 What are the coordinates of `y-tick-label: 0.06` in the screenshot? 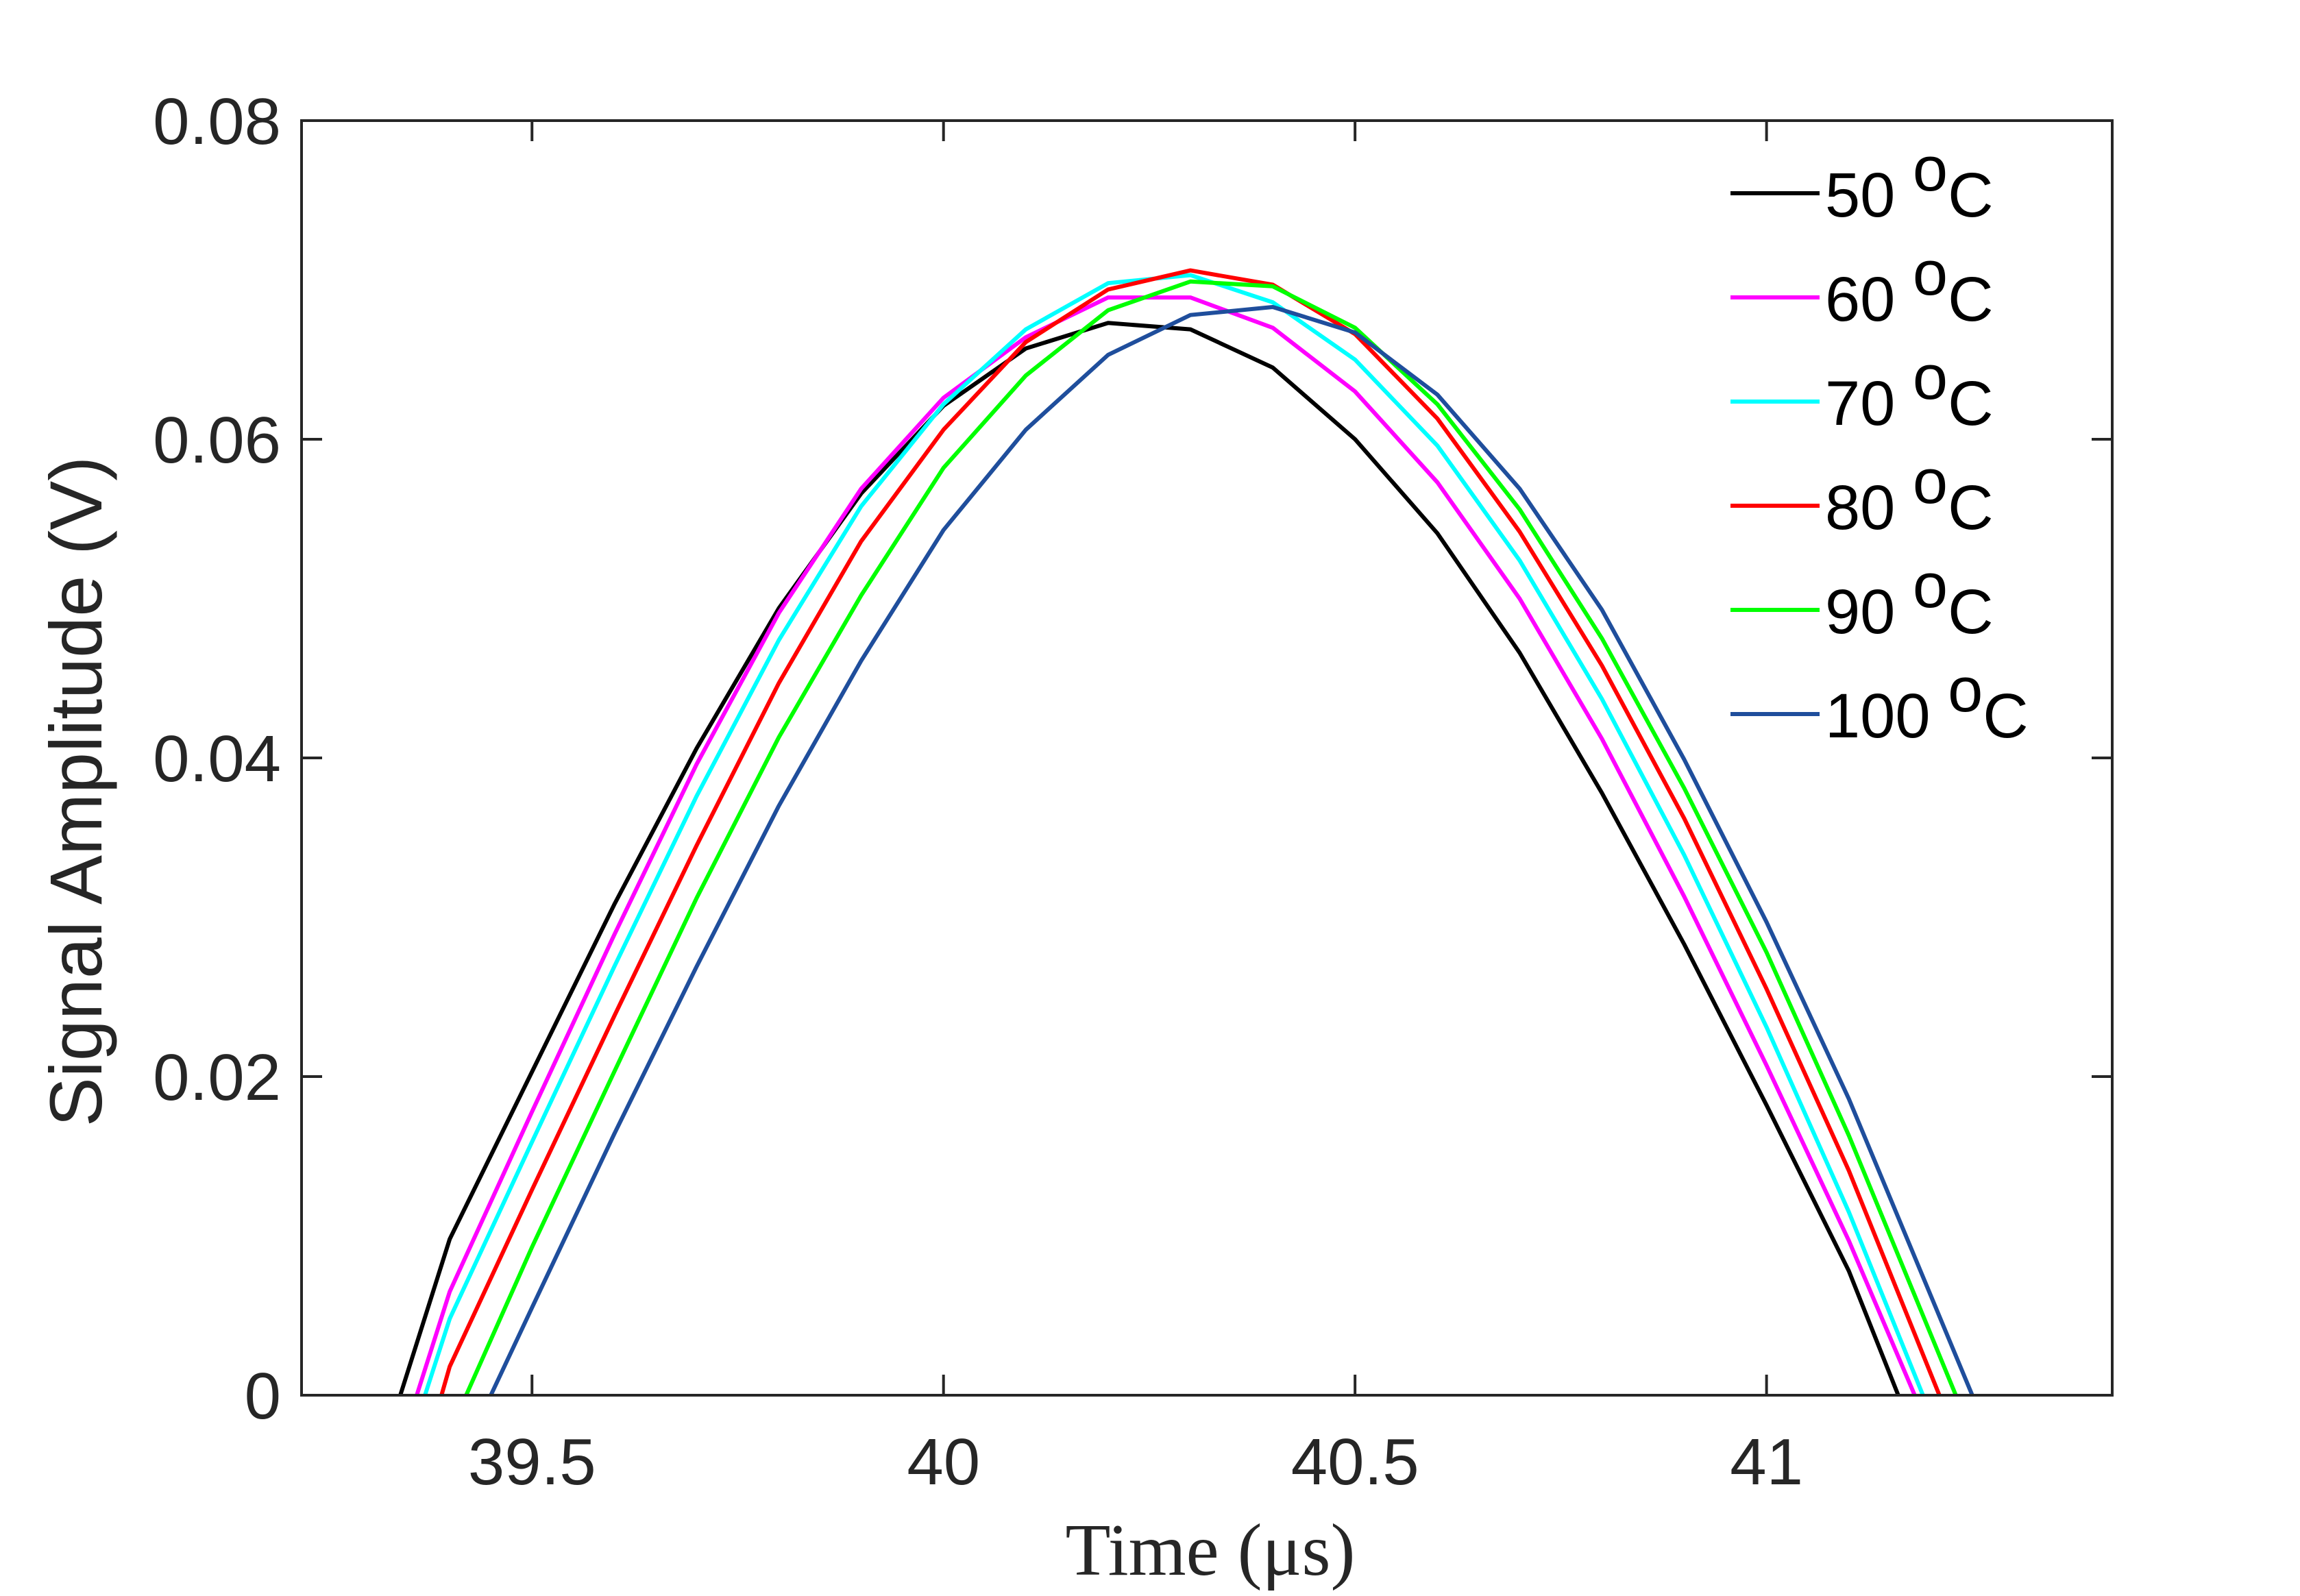 It's located at (217, 440).